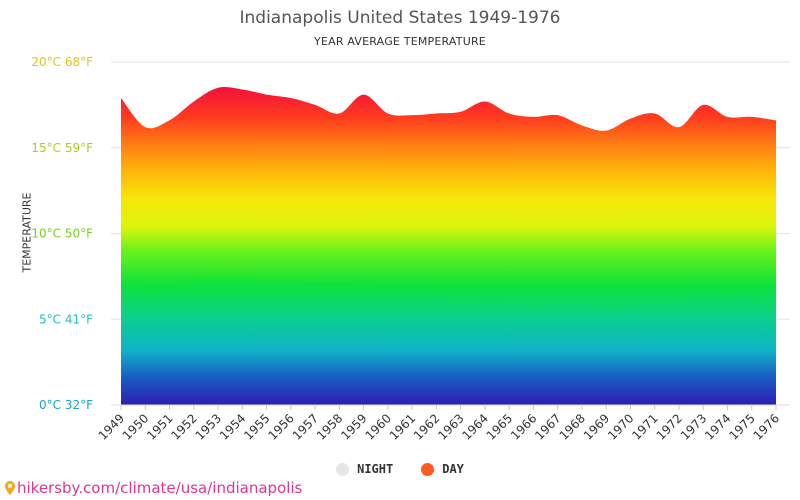 This screenshot has width=800, height=500. I want to click on x-tick-label: 1958, so click(329, 426).